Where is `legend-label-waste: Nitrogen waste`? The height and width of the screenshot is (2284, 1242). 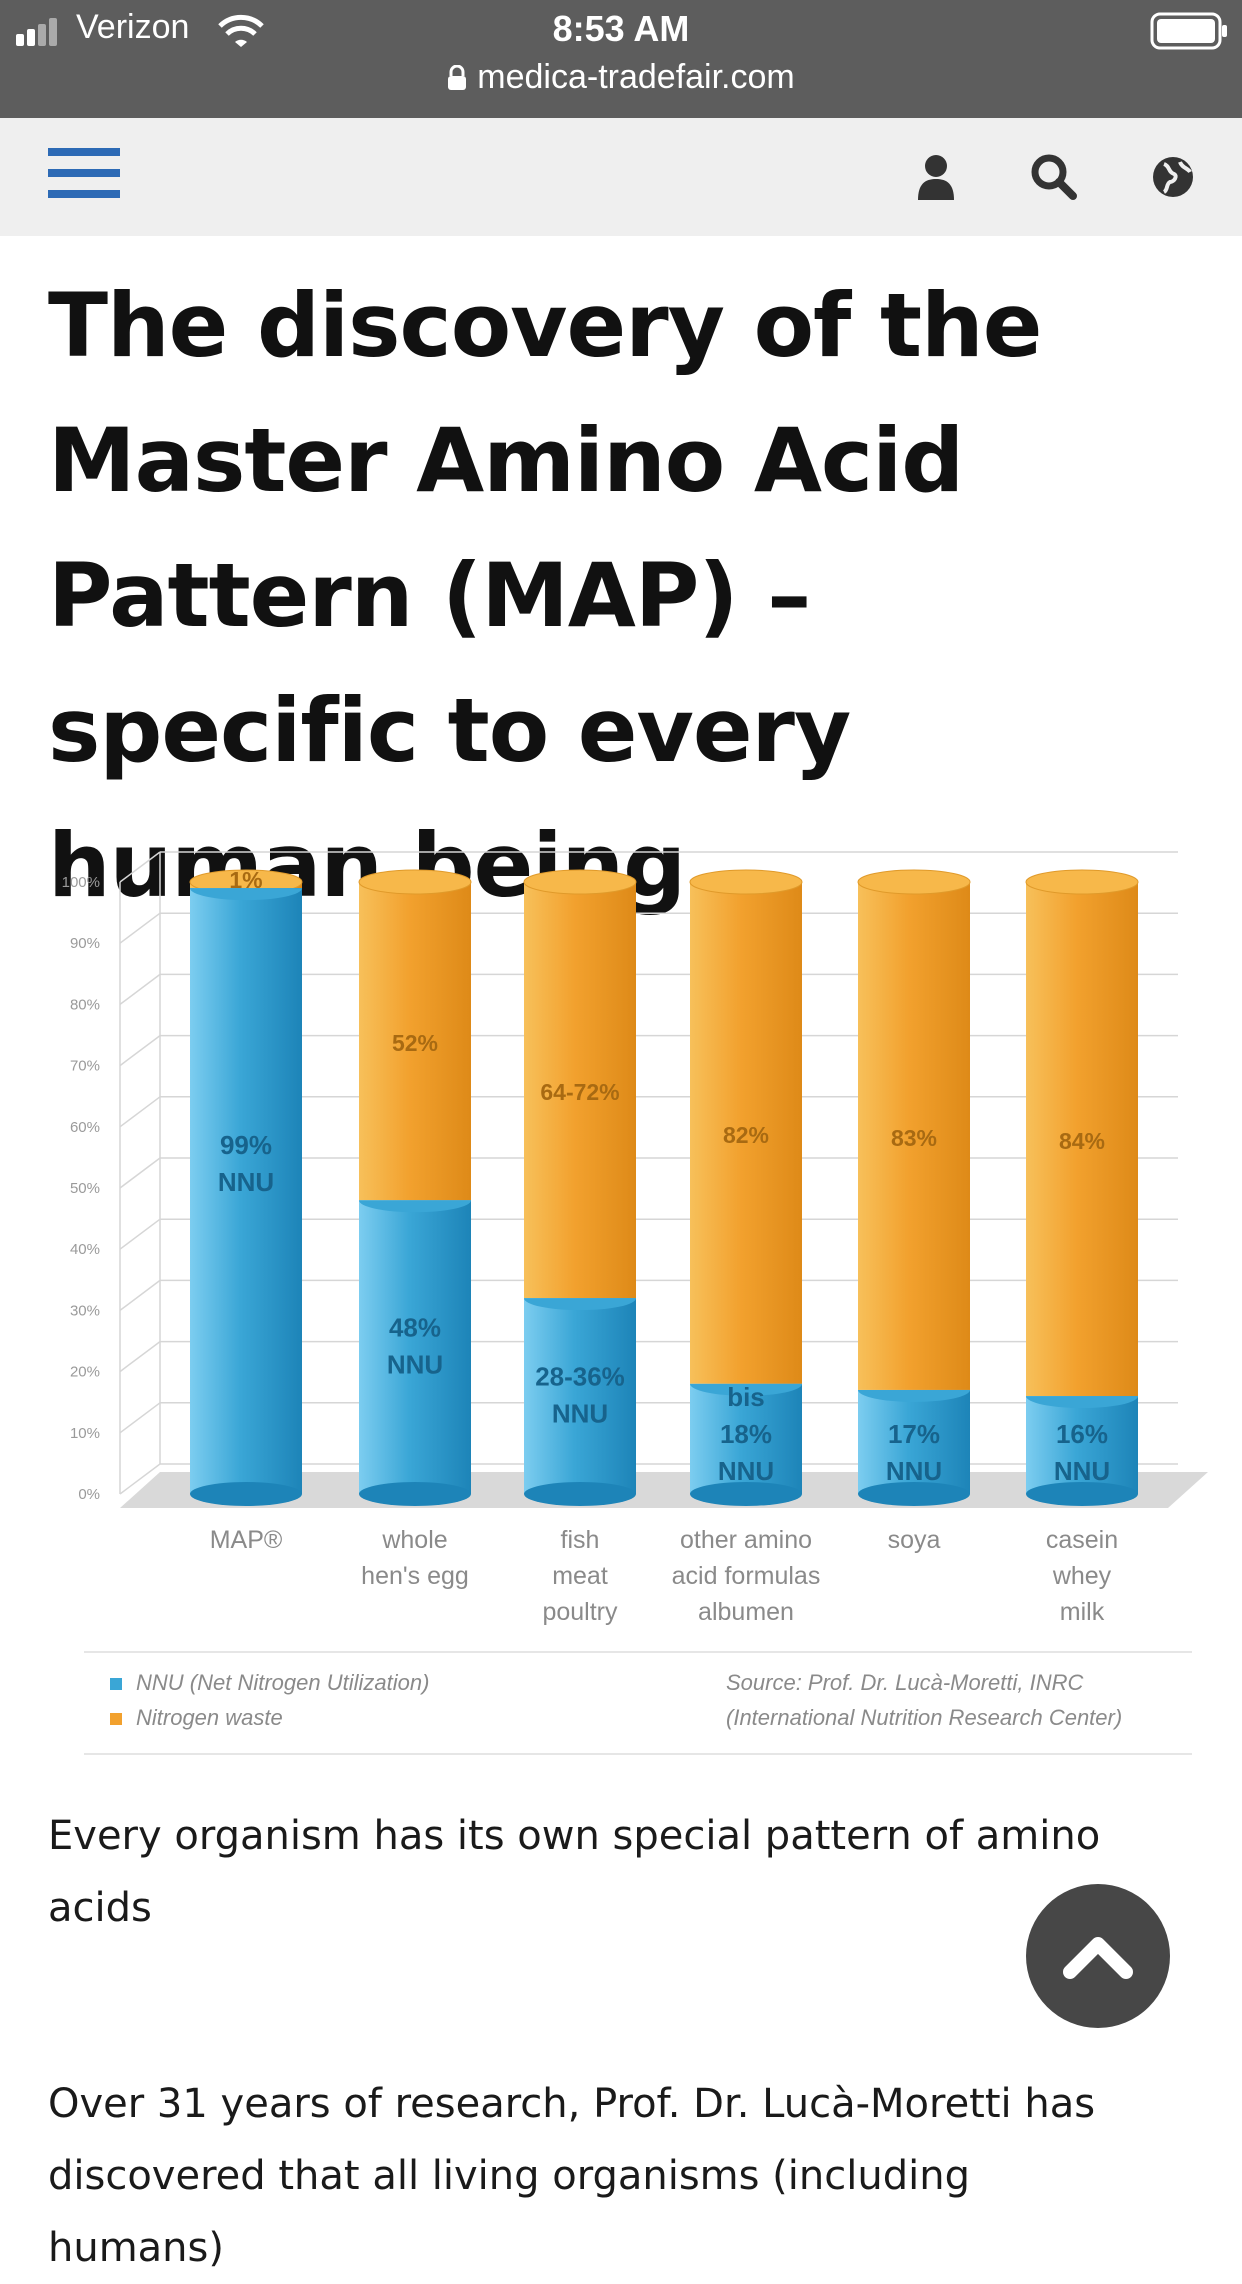
legend-label-waste: Nitrogen waste is located at coordinates (209, 1717).